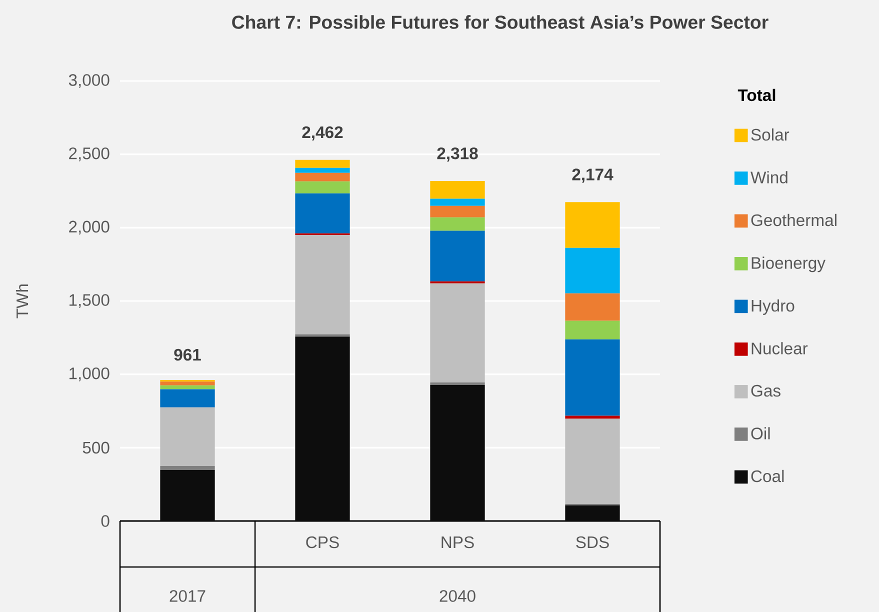 This screenshot has width=879, height=612. What do you see at coordinates (769, 177) in the screenshot?
I see `legend-label: Wind` at bounding box center [769, 177].